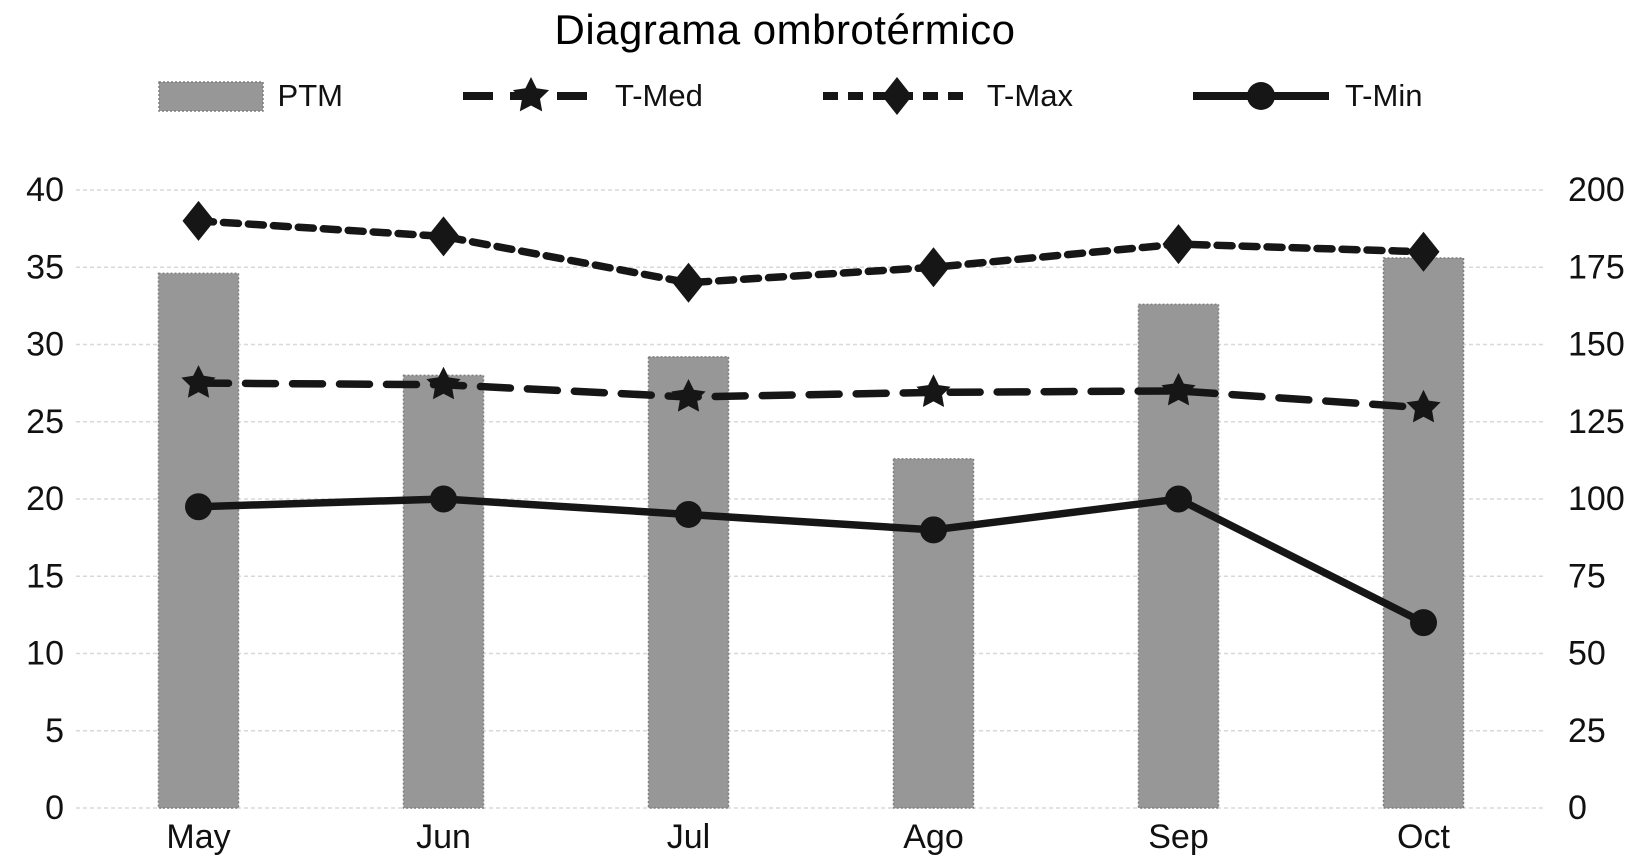 Image resolution: width=1652 pixels, height=868 pixels. Describe the element at coordinates (658, 95) in the screenshot. I see `legend-label: T-Med` at that location.